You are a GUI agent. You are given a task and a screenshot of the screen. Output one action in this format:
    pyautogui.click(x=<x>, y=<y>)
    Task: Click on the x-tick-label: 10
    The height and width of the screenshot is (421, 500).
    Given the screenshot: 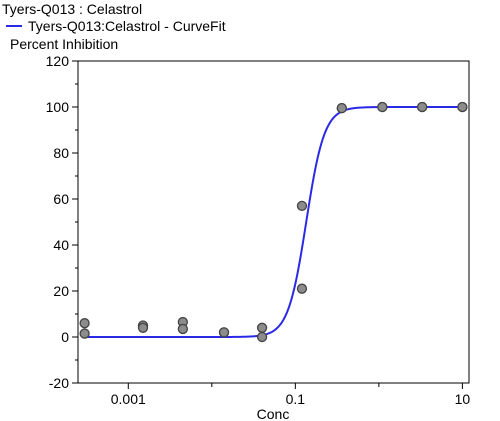 What is the action you would take?
    pyautogui.click(x=463, y=399)
    